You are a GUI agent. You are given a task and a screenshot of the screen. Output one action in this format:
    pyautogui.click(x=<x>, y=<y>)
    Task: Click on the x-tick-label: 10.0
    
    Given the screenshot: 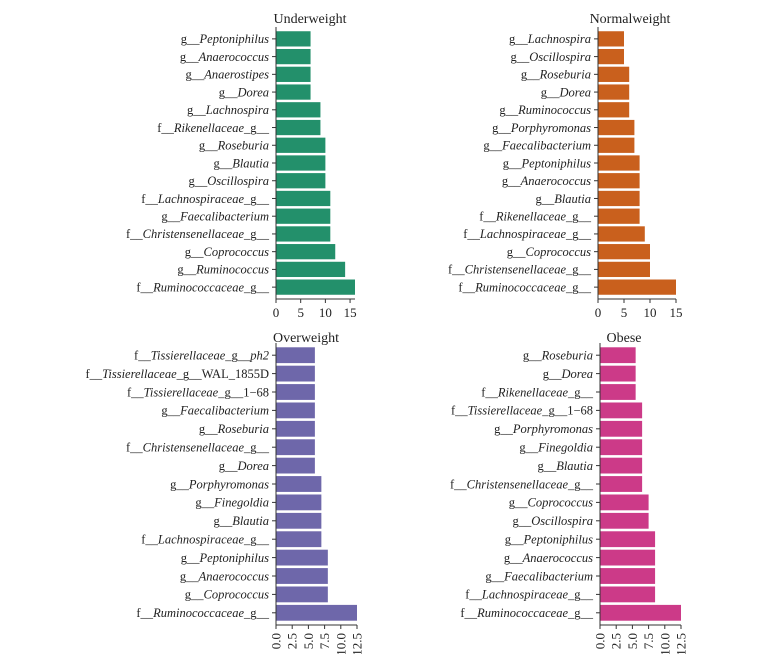 What is the action you would take?
    pyautogui.click(x=664, y=643)
    